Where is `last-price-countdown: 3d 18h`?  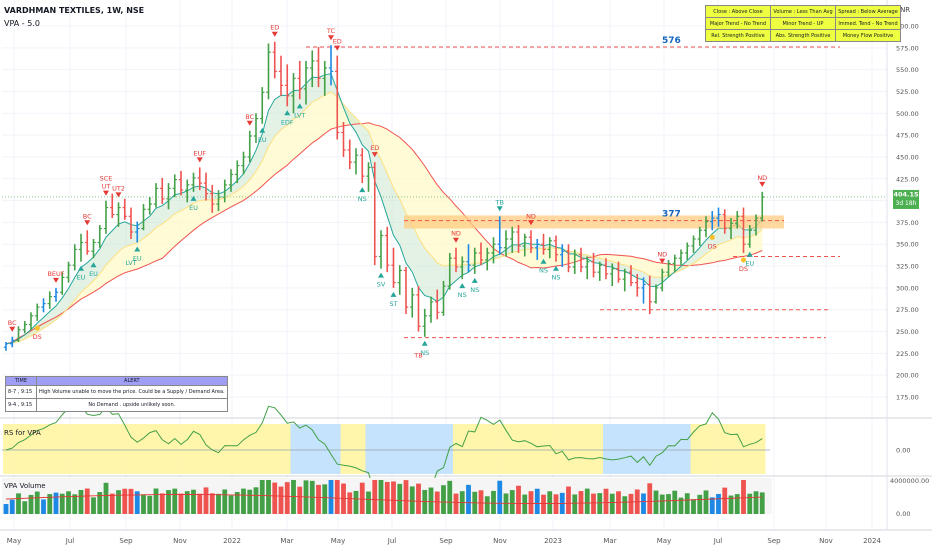 last-price-countdown: 3d 18h is located at coordinates (906, 203).